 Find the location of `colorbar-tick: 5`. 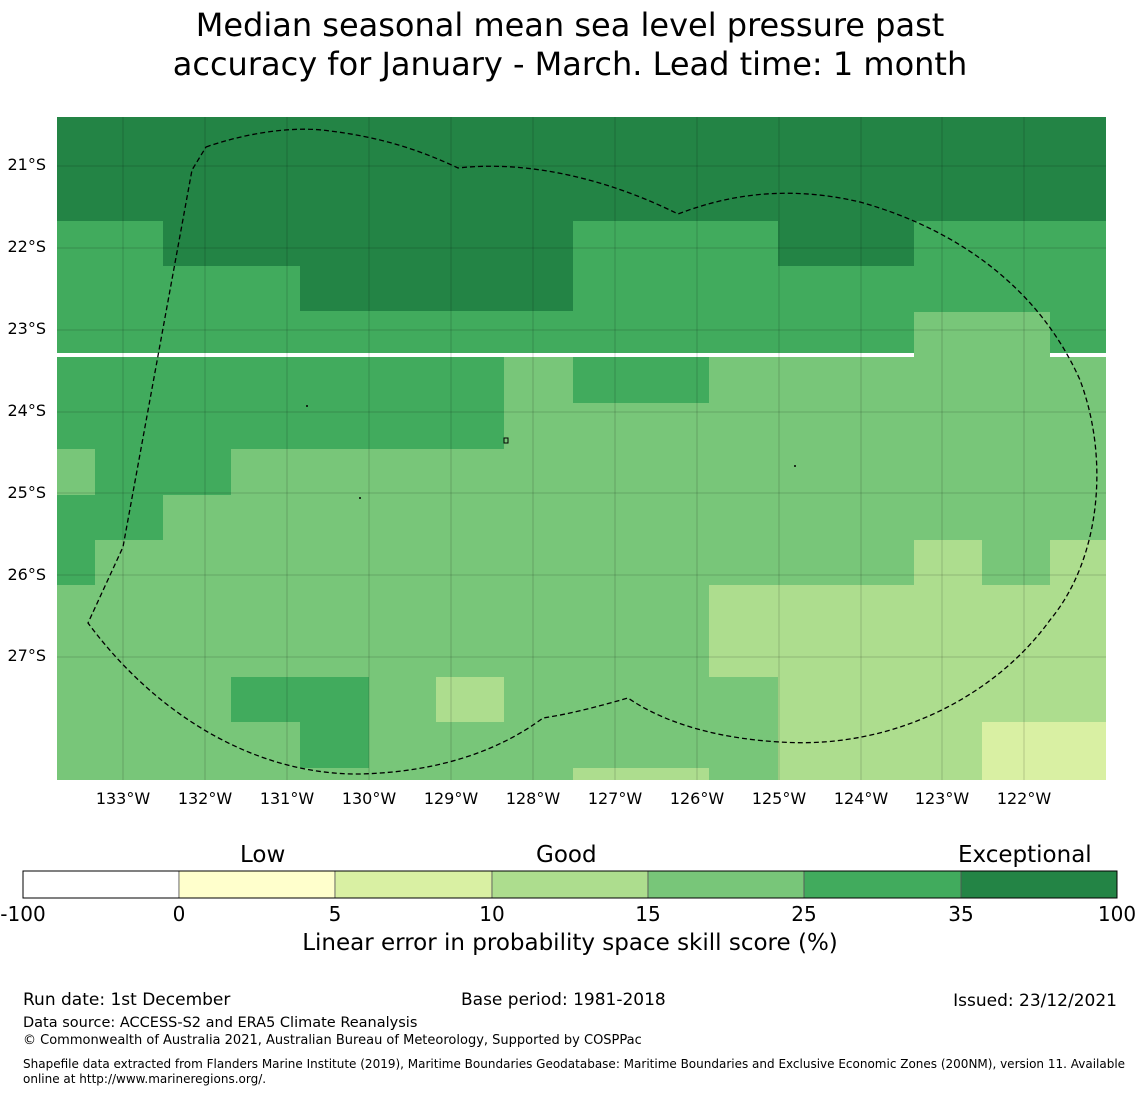

colorbar-tick: 5 is located at coordinates (335, 914).